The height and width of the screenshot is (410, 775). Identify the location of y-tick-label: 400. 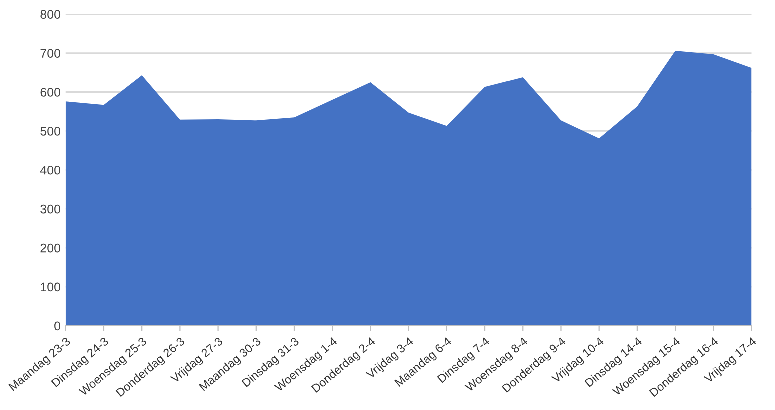
(50, 170).